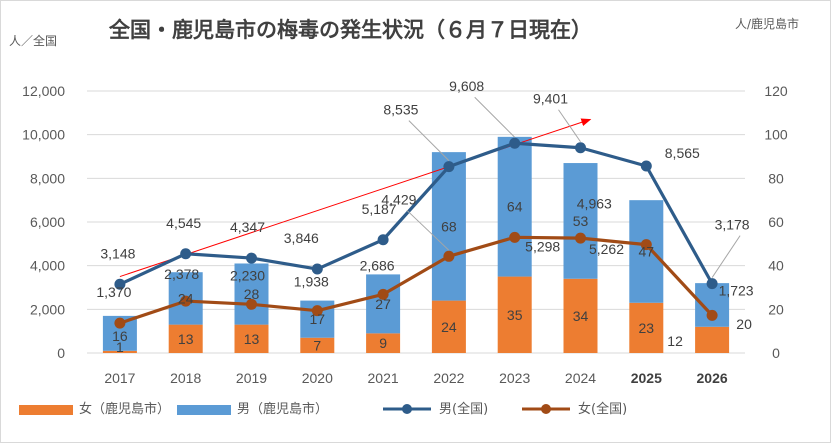  I want to click on bar-label-female: 24, so click(449, 327).